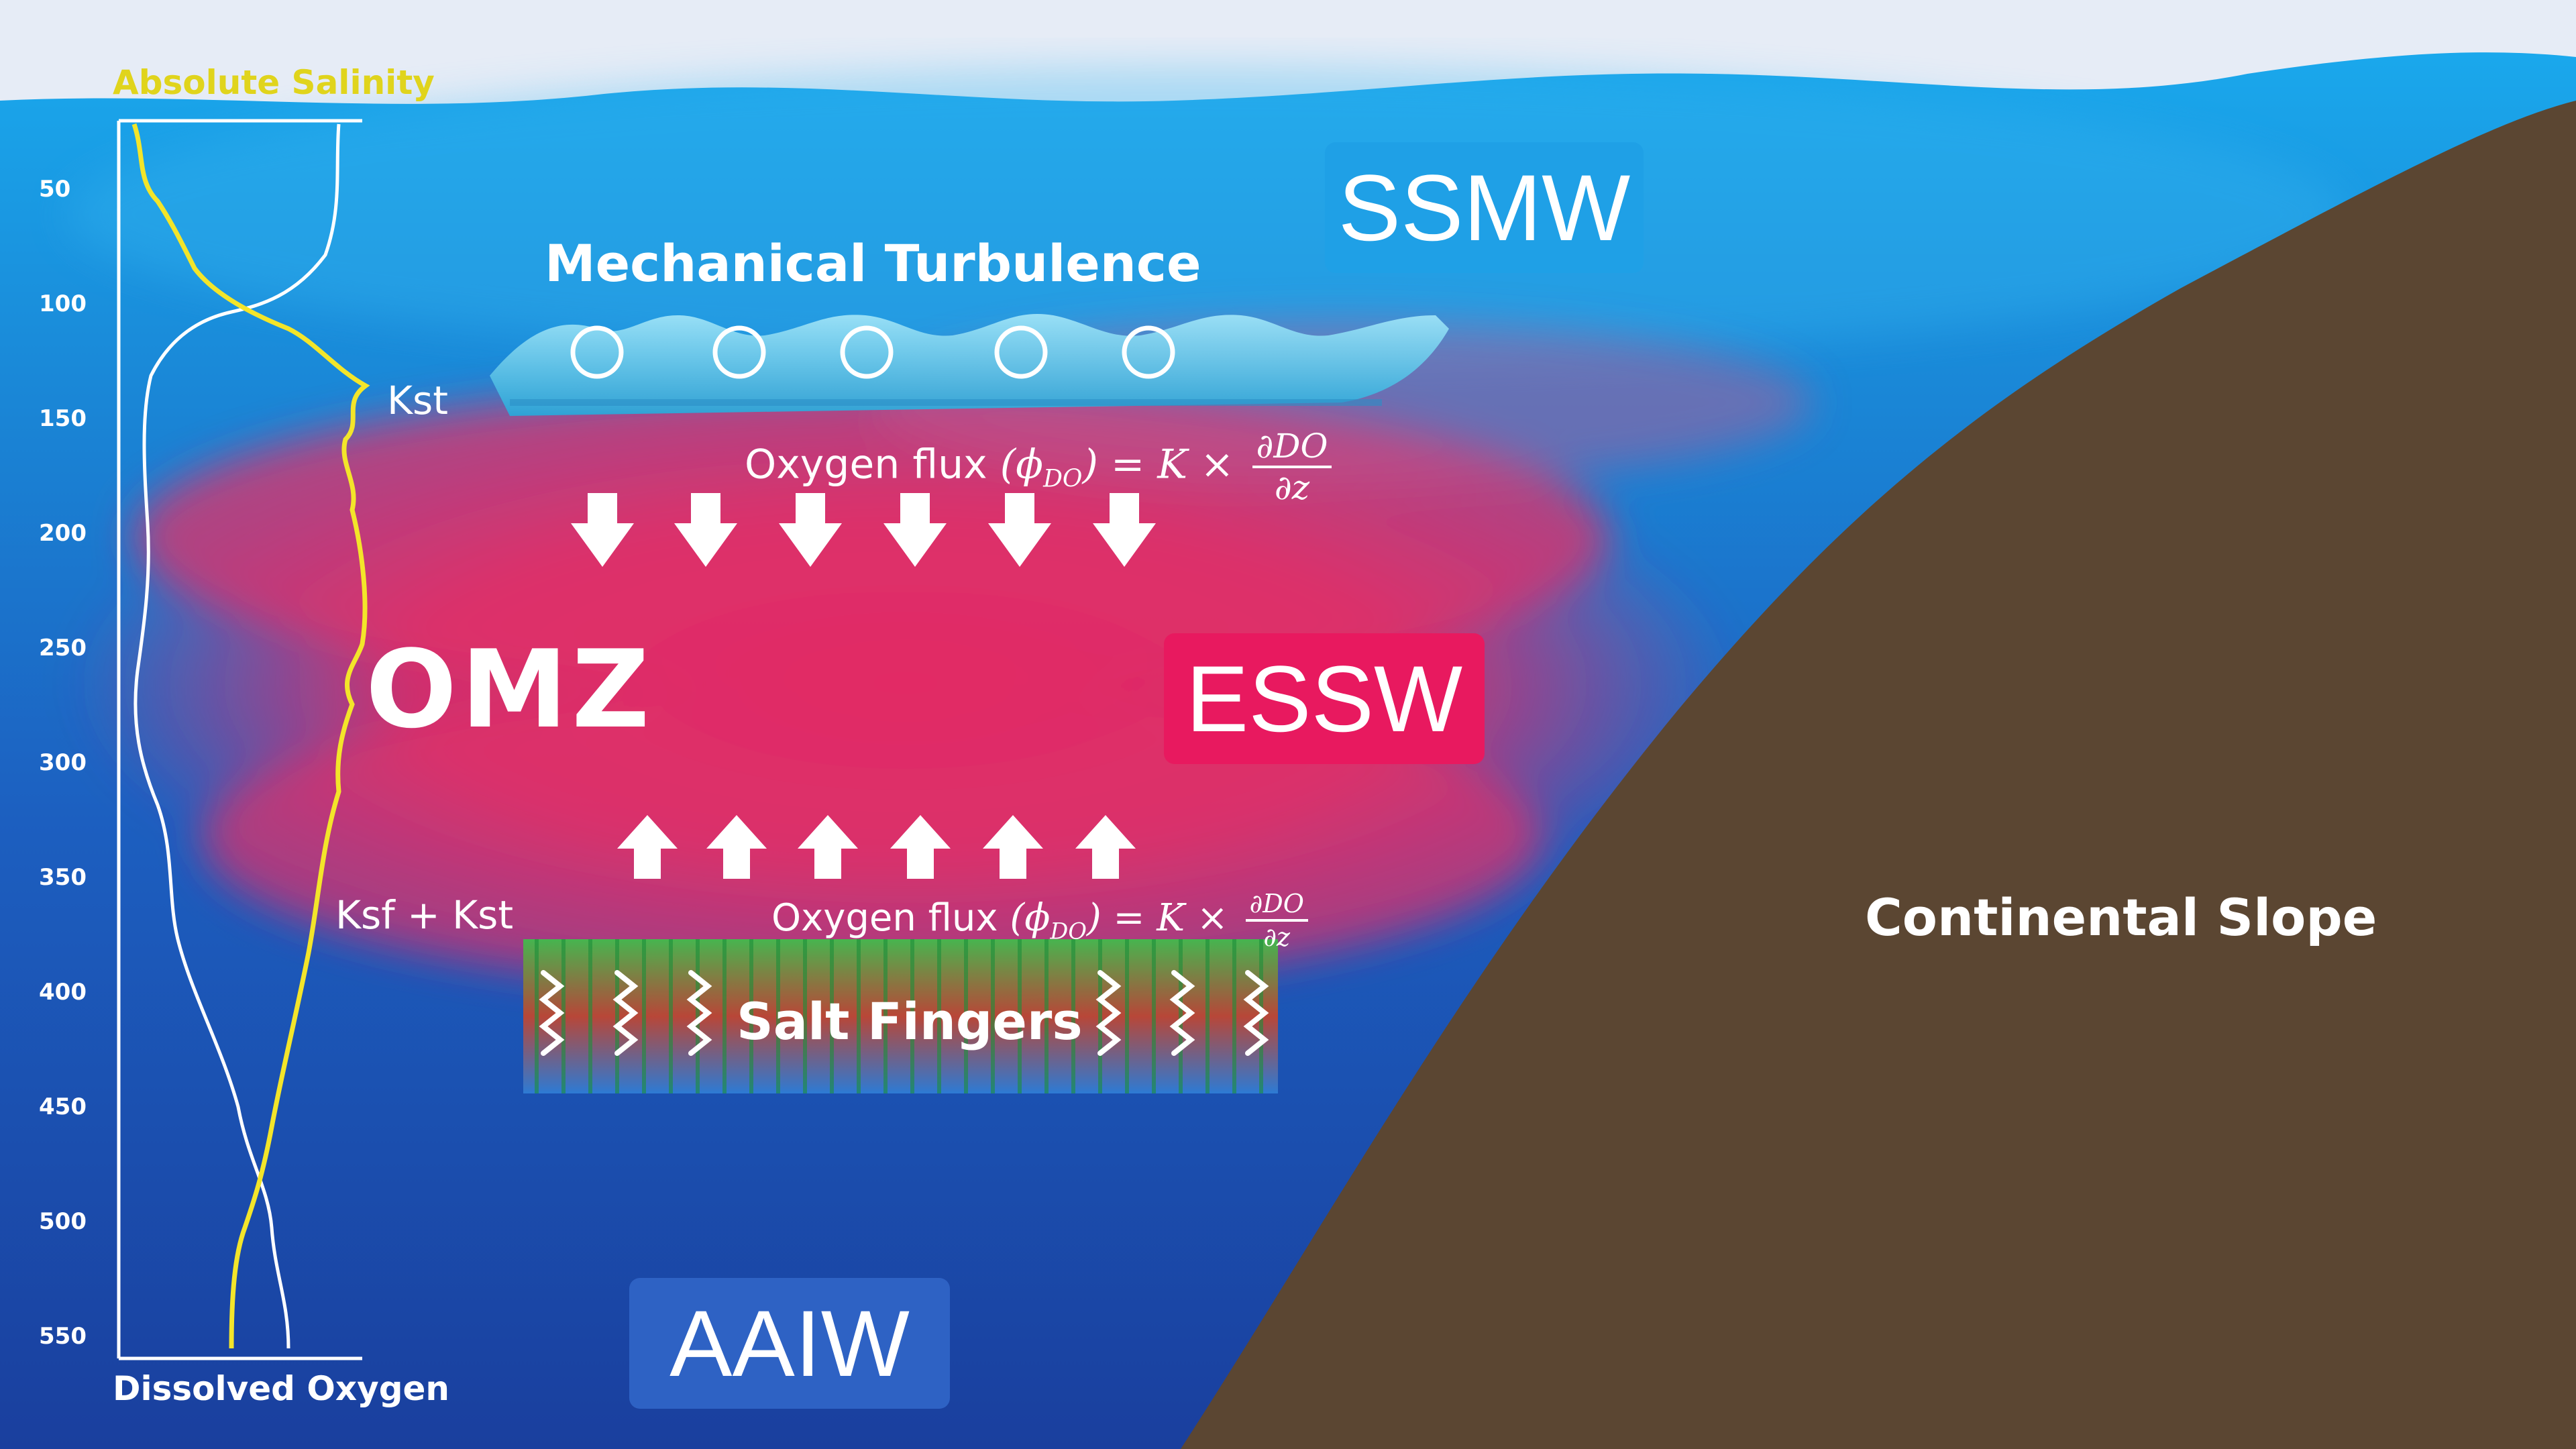  I want to click on depth-tick: 250, so click(63, 648).